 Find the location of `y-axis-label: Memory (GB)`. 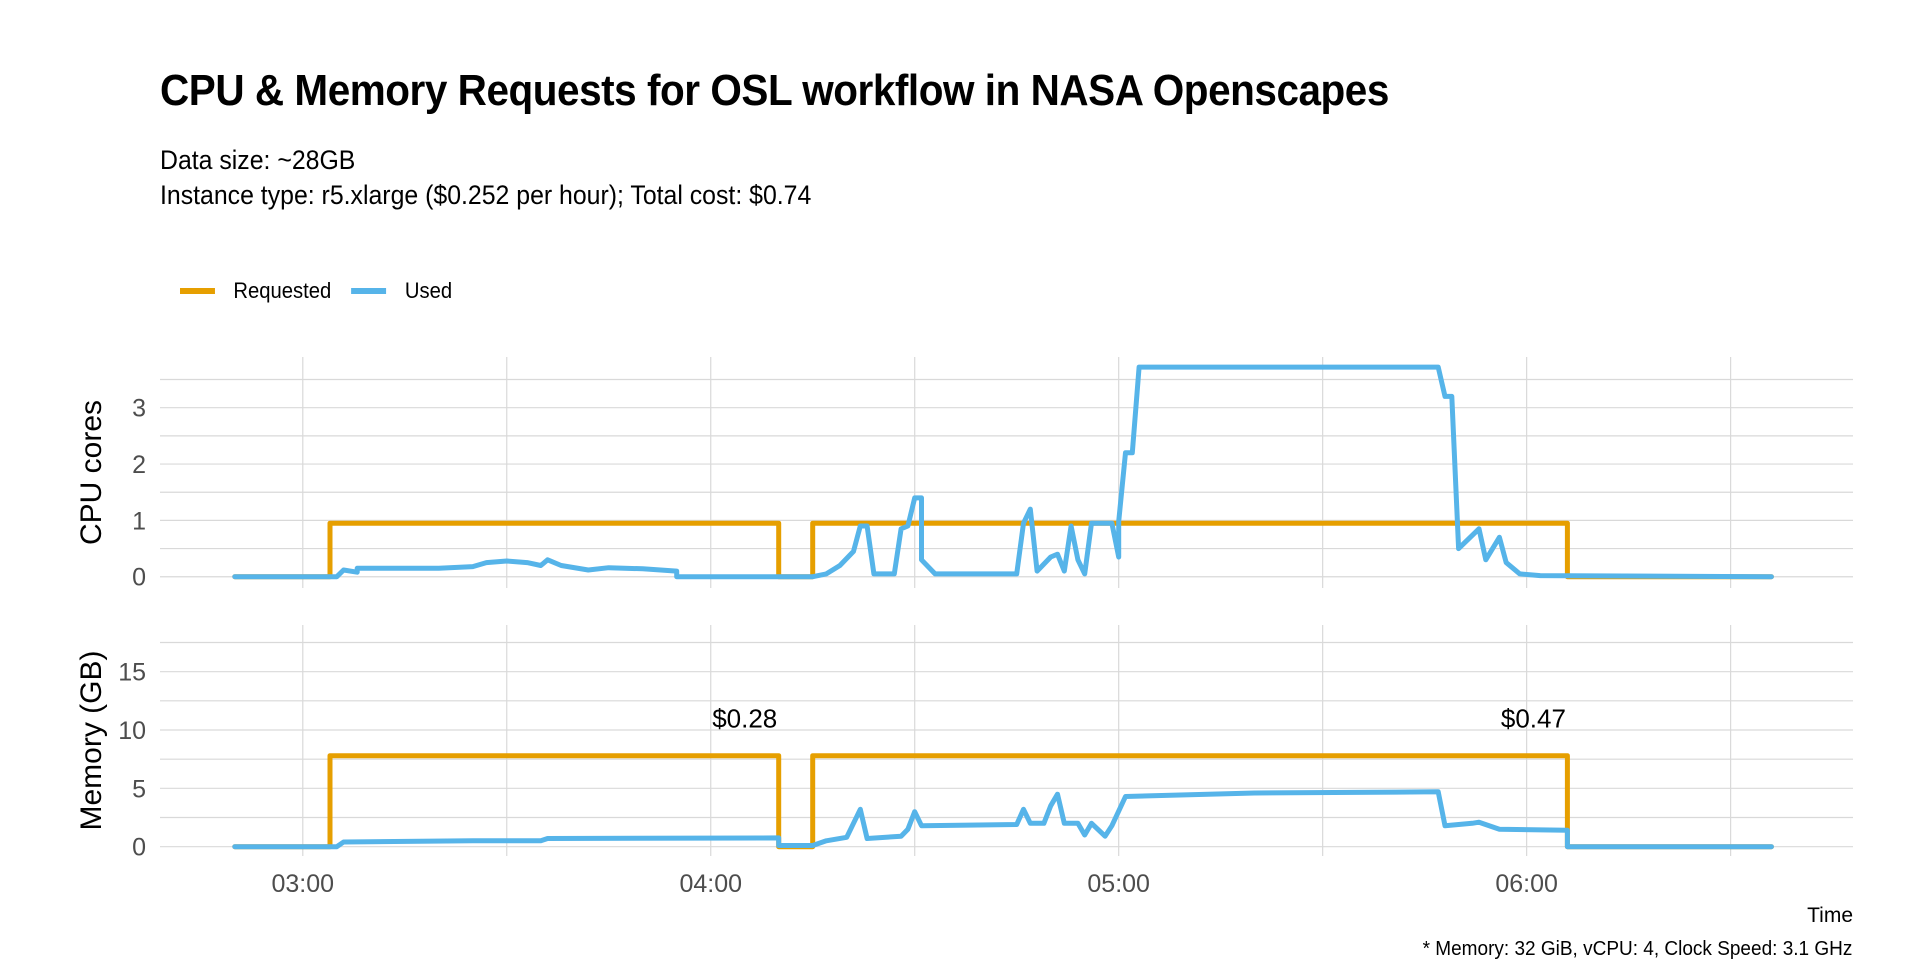

y-axis-label: Memory (GB) is located at coordinates (91, 741).